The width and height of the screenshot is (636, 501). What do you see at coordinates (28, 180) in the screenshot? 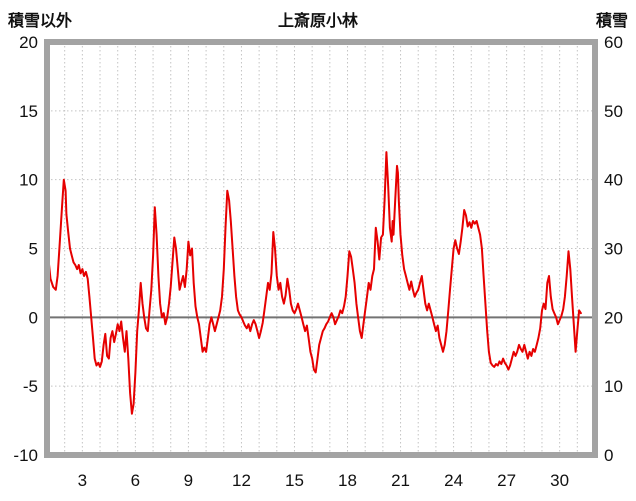
I see `left-axis-tick-label: 10` at bounding box center [28, 180].